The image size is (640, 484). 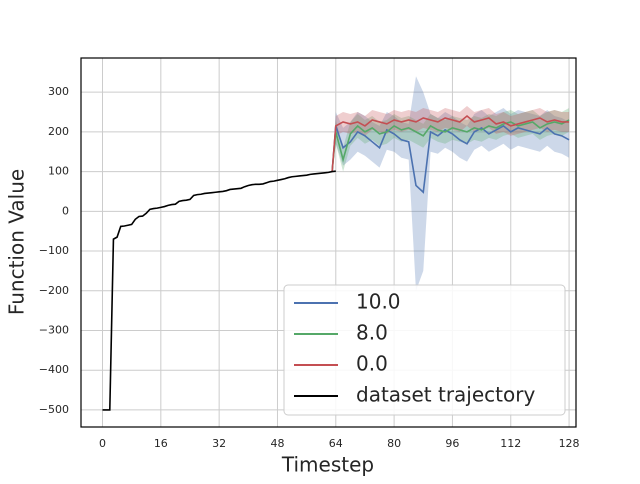 What do you see at coordinates (161, 443) in the screenshot?
I see `x-tick-label: 16` at bounding box center [161, 443].